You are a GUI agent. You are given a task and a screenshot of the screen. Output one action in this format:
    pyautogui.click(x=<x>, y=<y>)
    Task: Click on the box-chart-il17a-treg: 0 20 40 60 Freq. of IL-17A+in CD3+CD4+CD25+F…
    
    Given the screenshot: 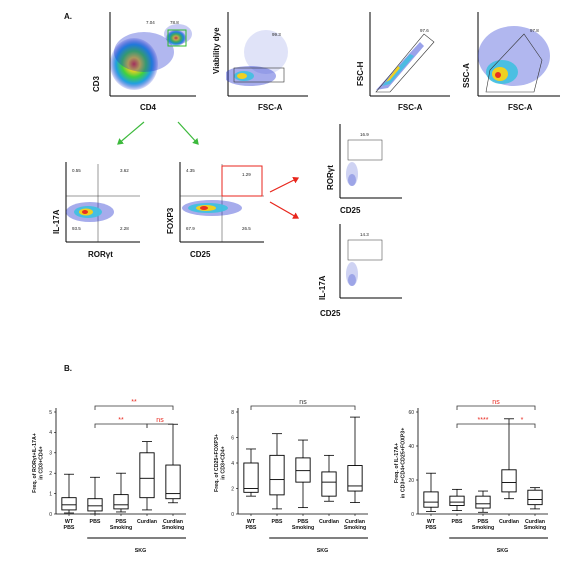 What is the action you would take?
    pyautogui.click(x=470, y=472)
    